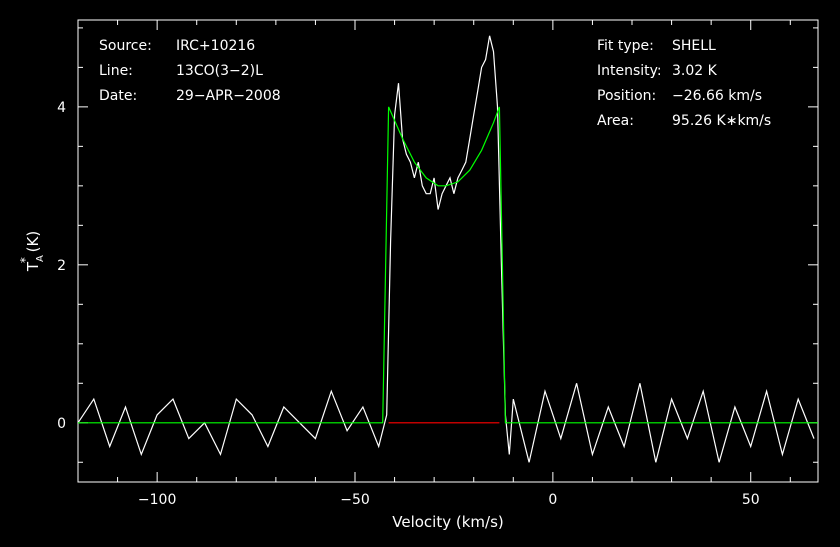  I want to click on svg-text: TA* (K), so click(32, 251).